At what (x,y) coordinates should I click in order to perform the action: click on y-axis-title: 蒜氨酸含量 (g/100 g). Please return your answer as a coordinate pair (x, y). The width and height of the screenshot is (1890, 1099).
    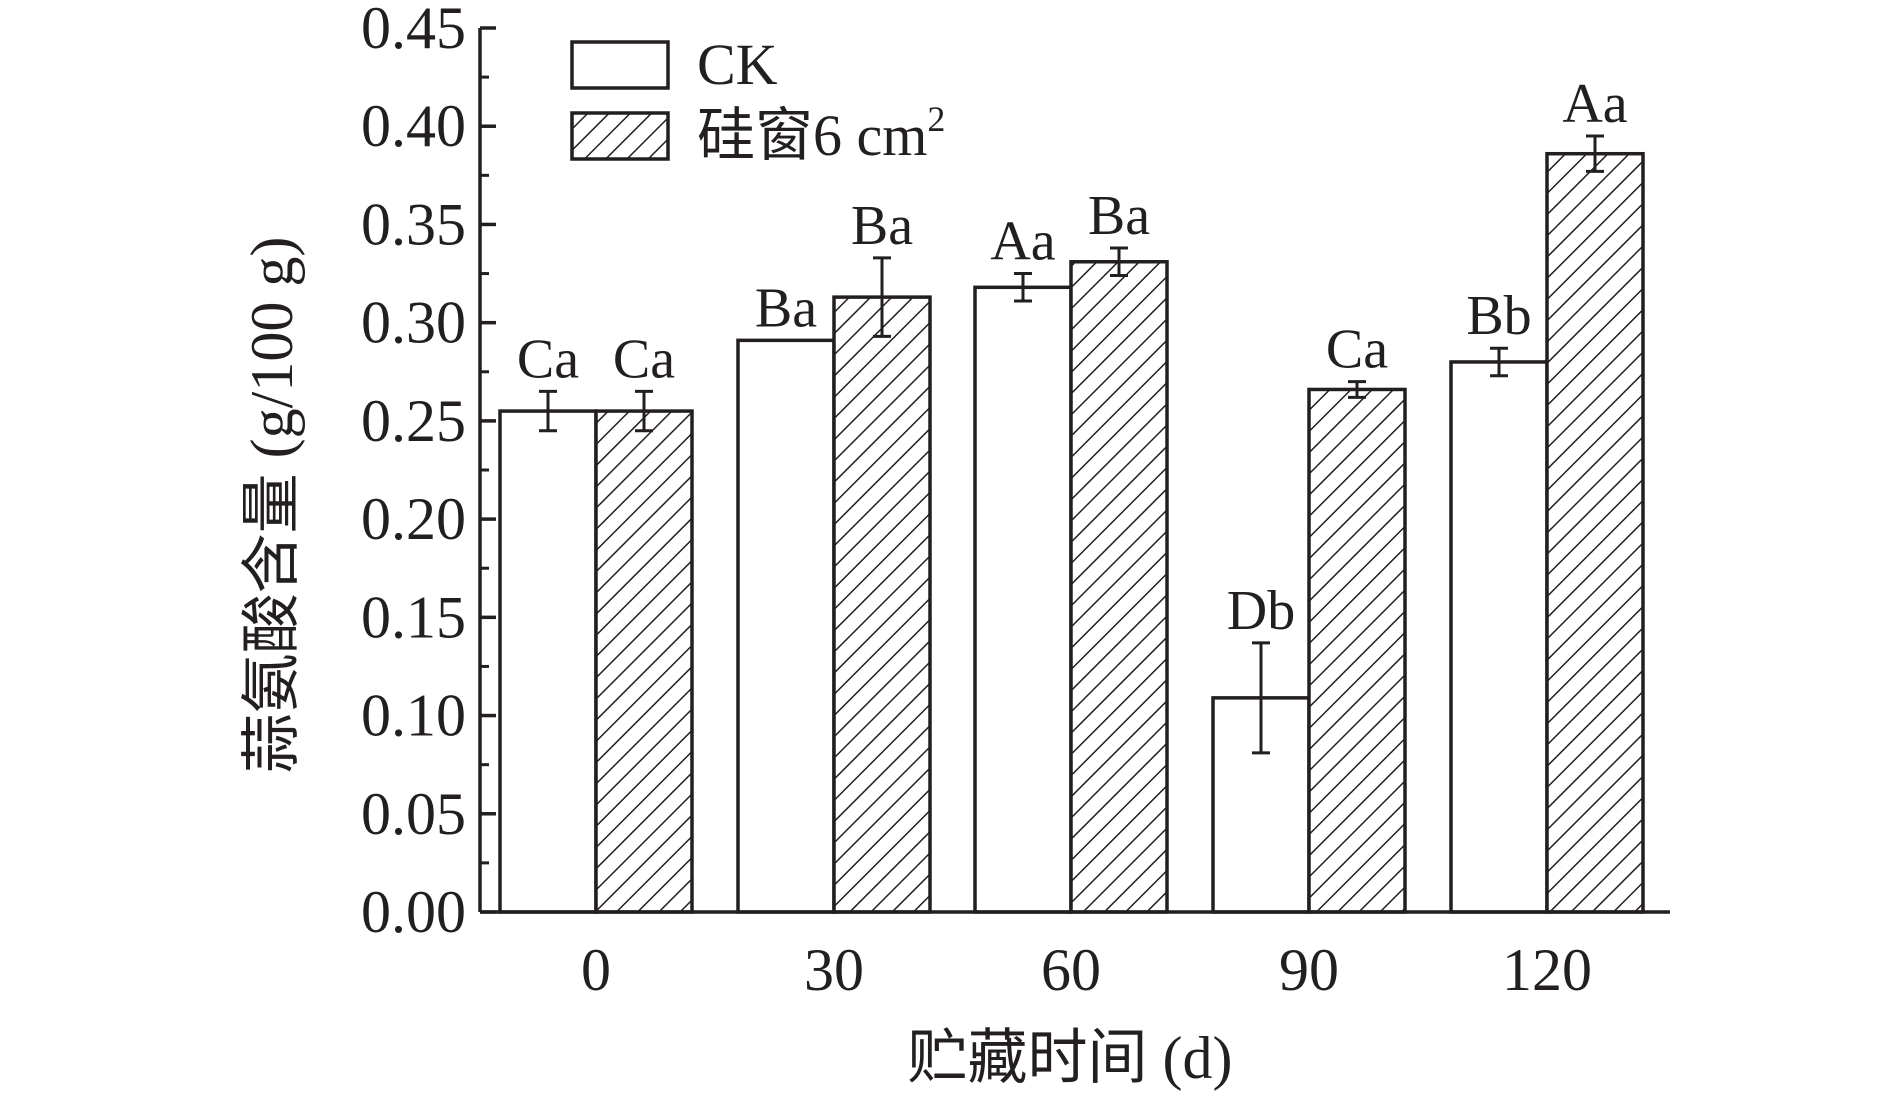
    Looking at the image, I should click on (272, 505).